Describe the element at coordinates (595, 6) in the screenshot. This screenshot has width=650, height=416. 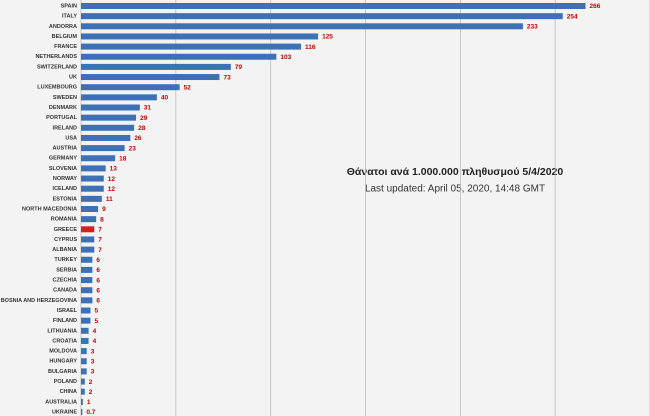
I see `value-label: 266` at that location.